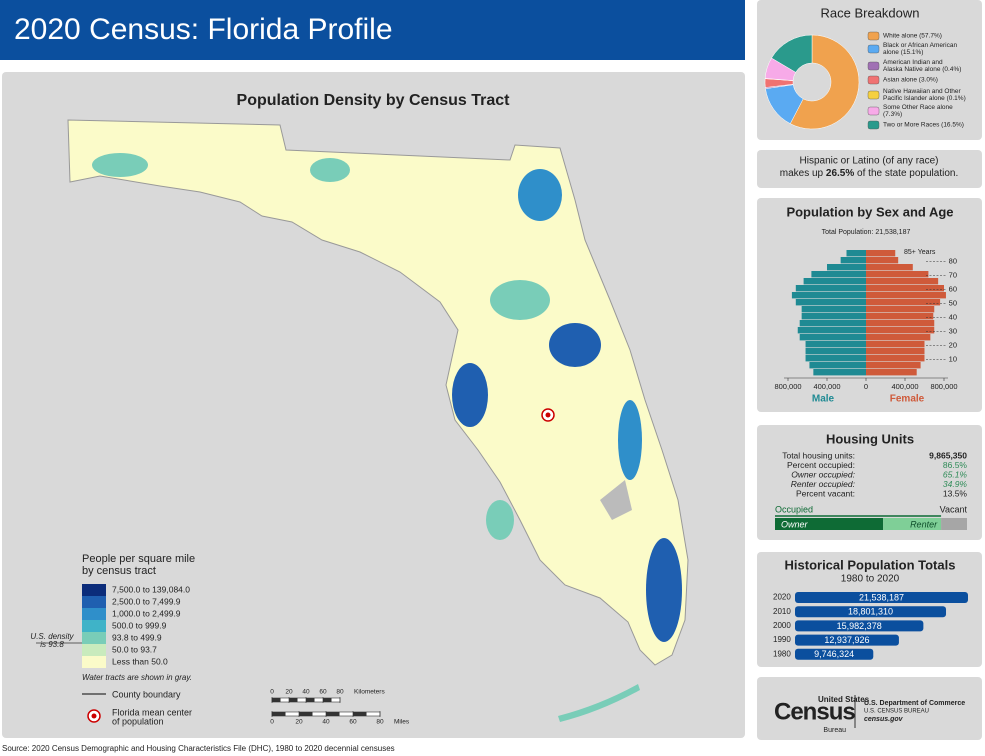 This screenshot has height=756, width=985. I want to click on value-label: 21,538,187, so click(881, 597).